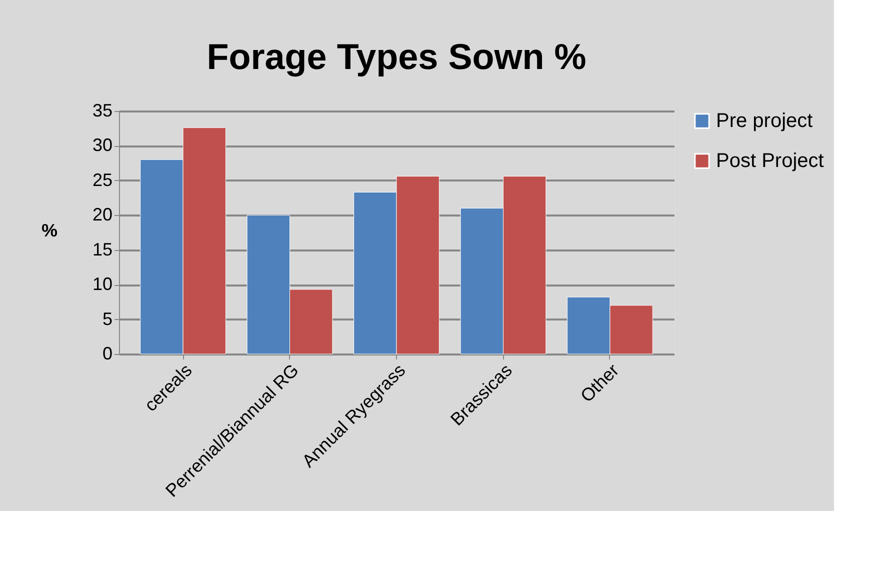  I want to click on y-tick-label: 15, so click(102, 249).